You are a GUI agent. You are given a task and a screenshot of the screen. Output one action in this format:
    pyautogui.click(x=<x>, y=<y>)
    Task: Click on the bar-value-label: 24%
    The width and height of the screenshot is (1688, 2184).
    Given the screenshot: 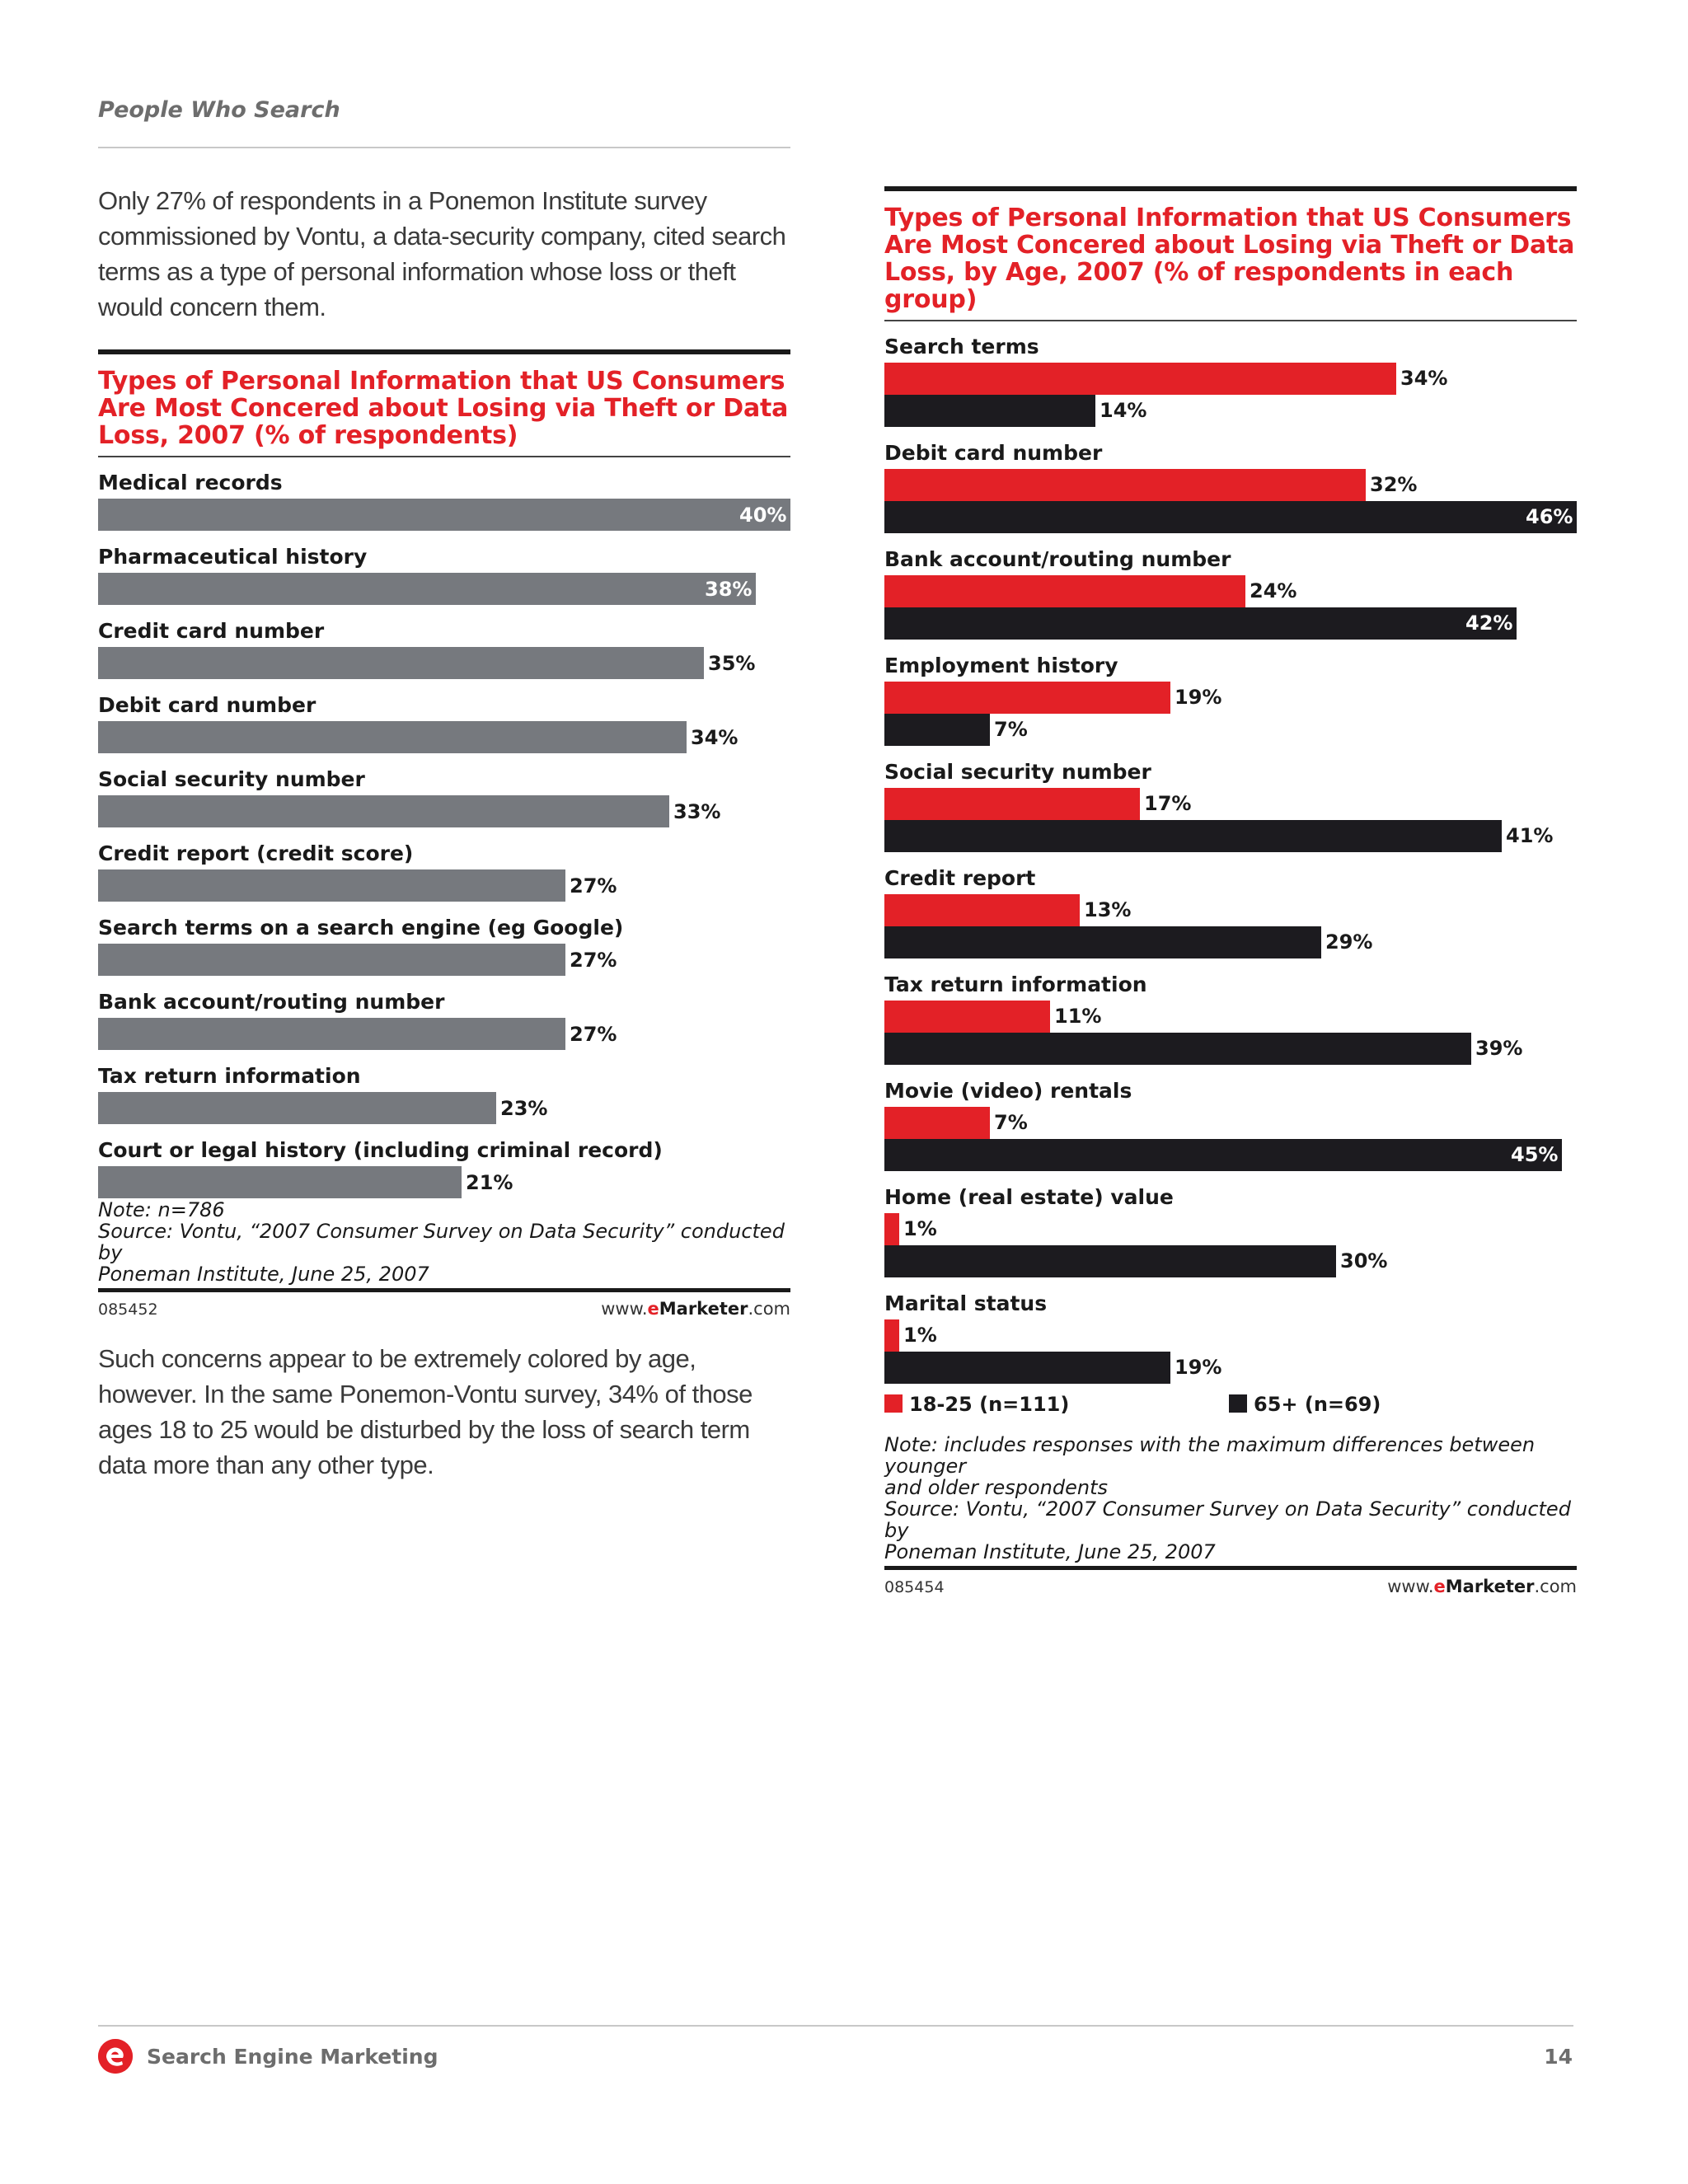 What is the action you would take?
    pyautogui.click(x=1273, y=590)
    